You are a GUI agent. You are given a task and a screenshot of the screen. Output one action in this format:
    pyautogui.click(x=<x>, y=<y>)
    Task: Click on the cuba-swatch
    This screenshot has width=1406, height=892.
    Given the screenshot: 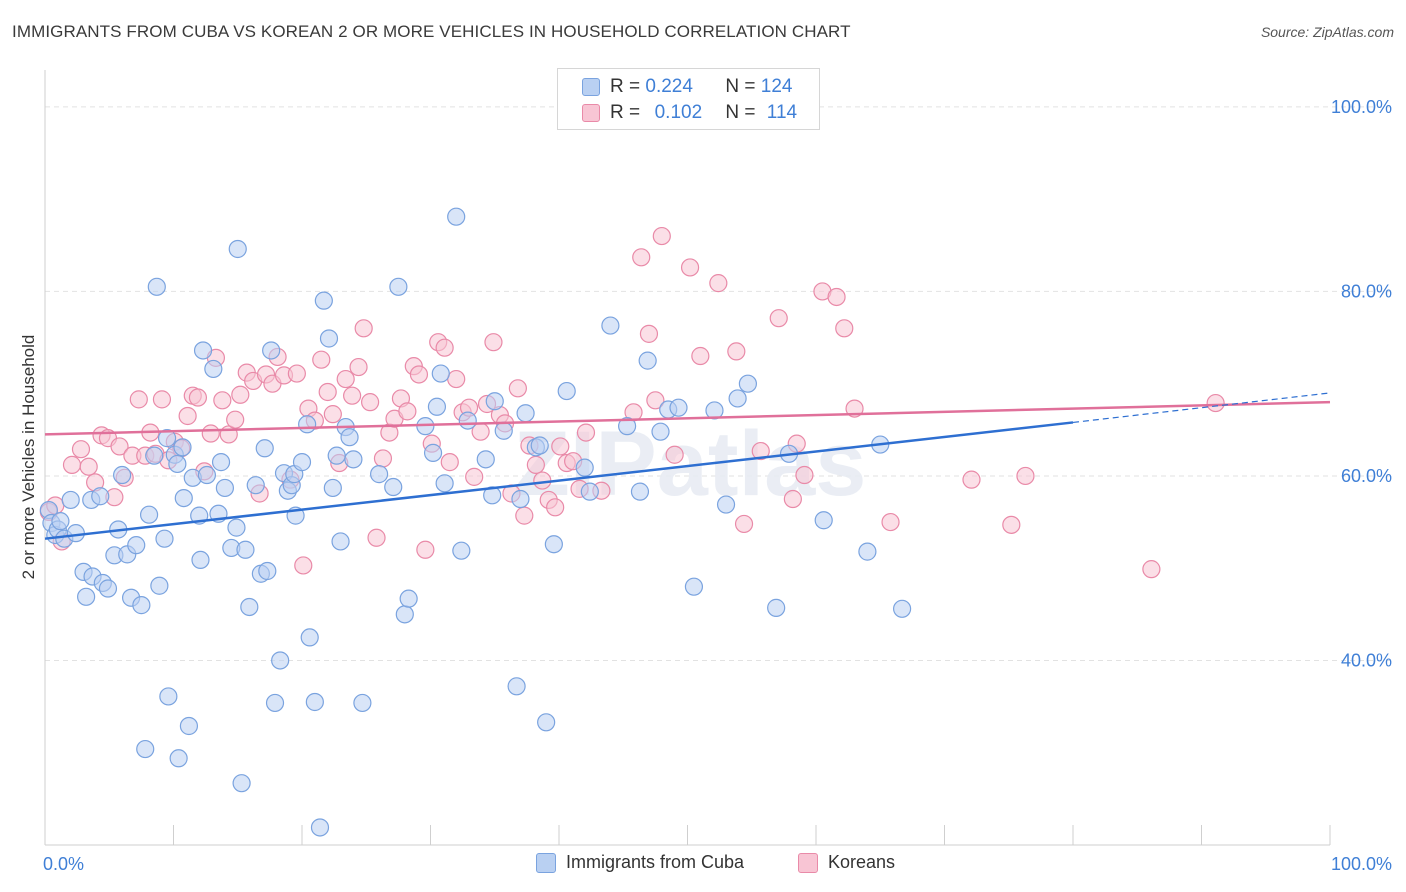 What is the action you would take?
    pyautogui.click(x=591, y=87)
    